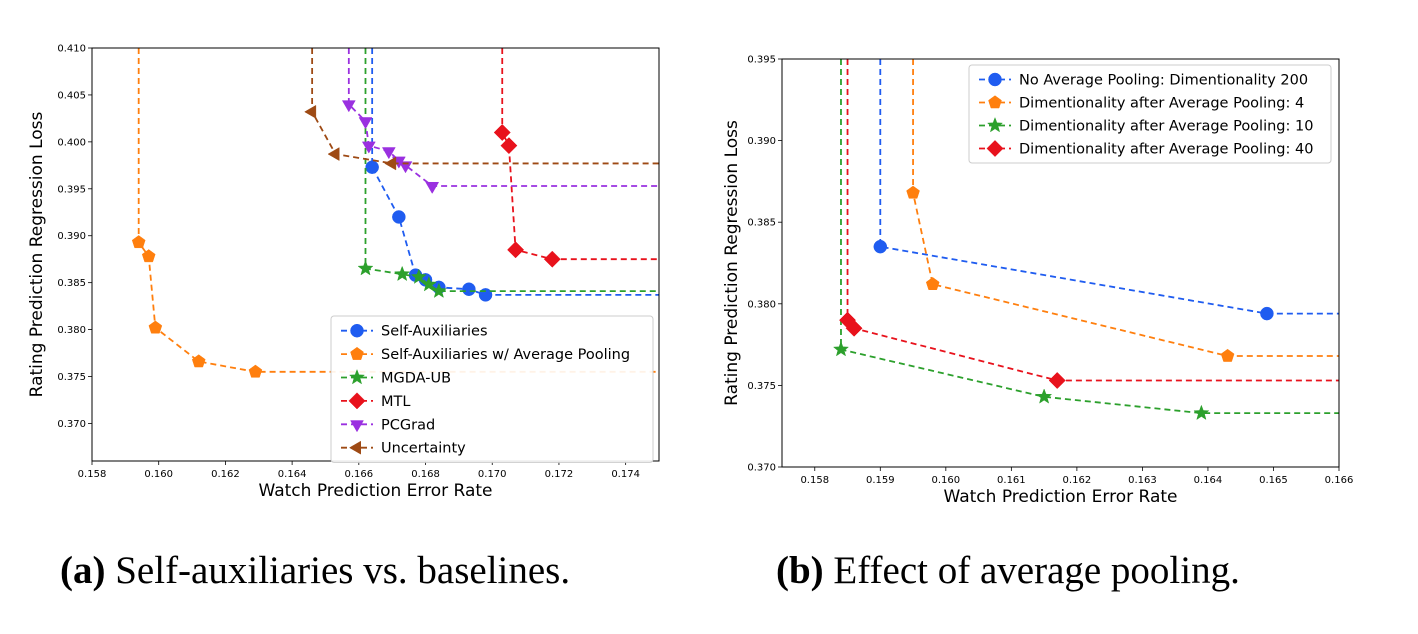  What do you see at coordinates (71, 95) in the screenshot?
I see `chart-a-ytick-label: 0.405` at bounding box center [71, 95].